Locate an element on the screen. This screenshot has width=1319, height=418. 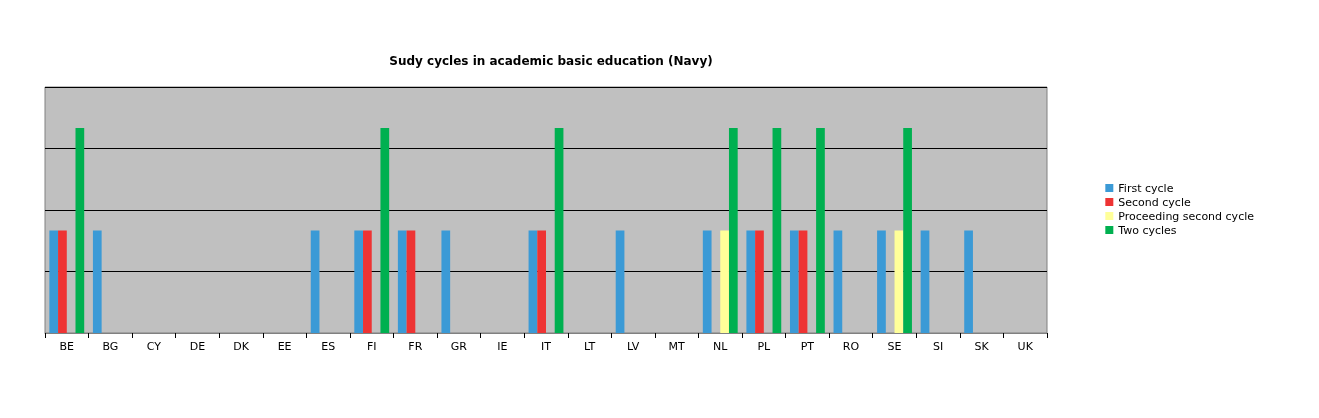
x-tick-label: PT is located at coordinates (807, 346).